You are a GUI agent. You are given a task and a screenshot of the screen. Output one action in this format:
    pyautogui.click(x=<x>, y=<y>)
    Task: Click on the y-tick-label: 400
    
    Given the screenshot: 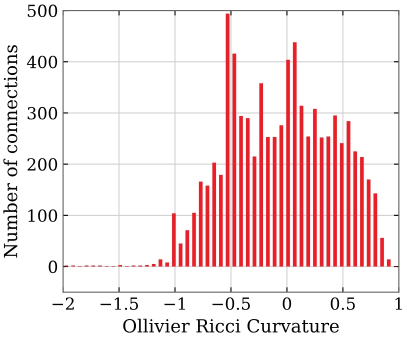 What is the action you would take?
    pyautogui.click(x=42, y=62)
    